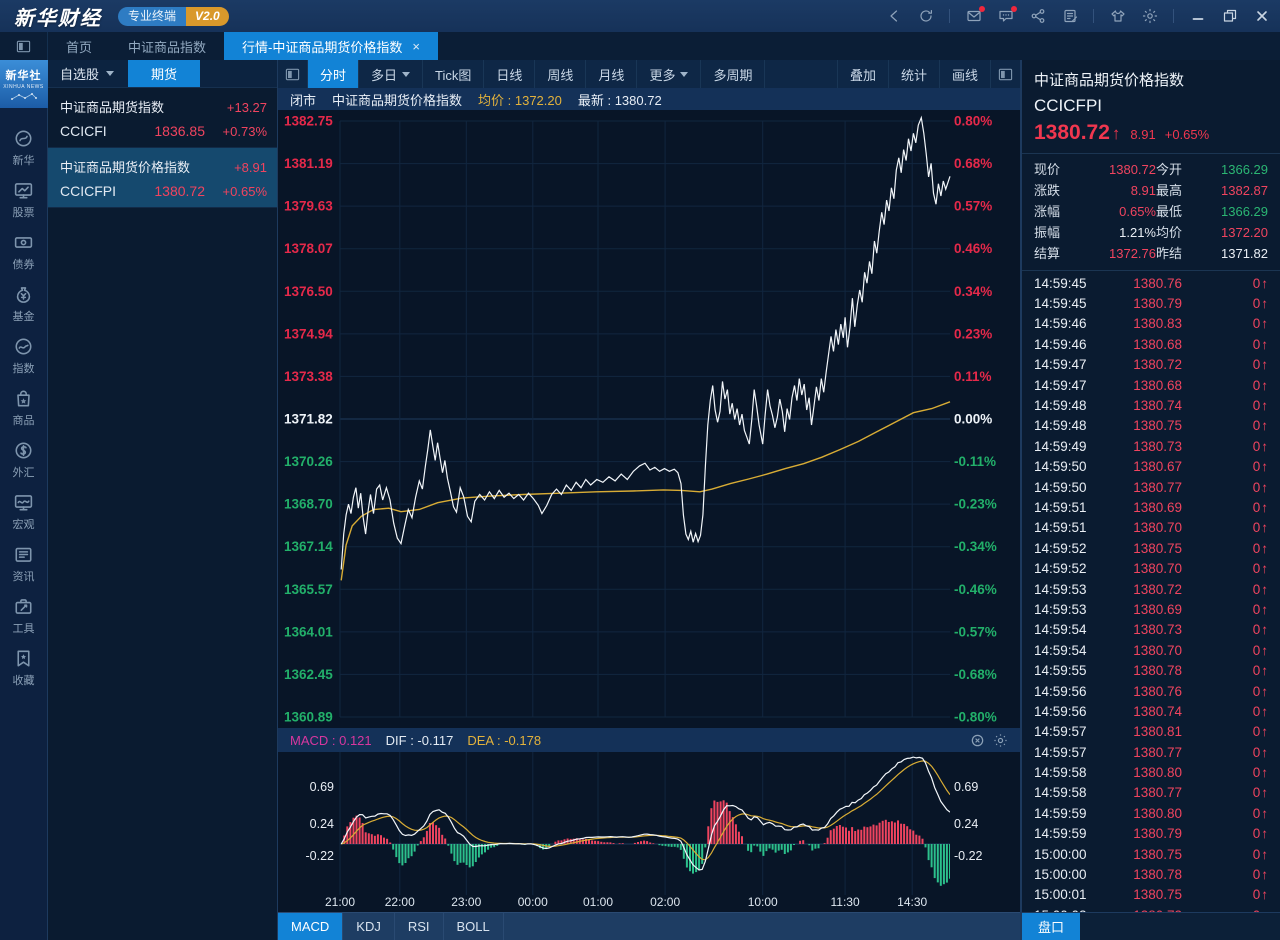 The height and width of the screenshot is (940, 1280). I want to click on tick-row: 14:59:50 1380.67 0 ↑, so click(1151, 467).